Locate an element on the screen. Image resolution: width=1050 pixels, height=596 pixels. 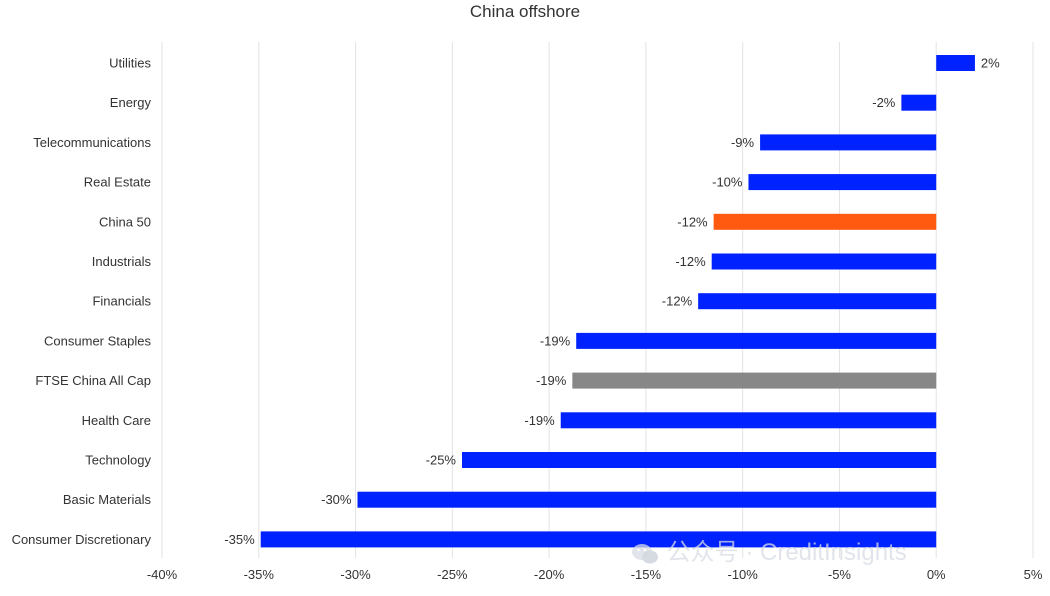
x-tick-label: -15% is located at coordinates (646, 574).